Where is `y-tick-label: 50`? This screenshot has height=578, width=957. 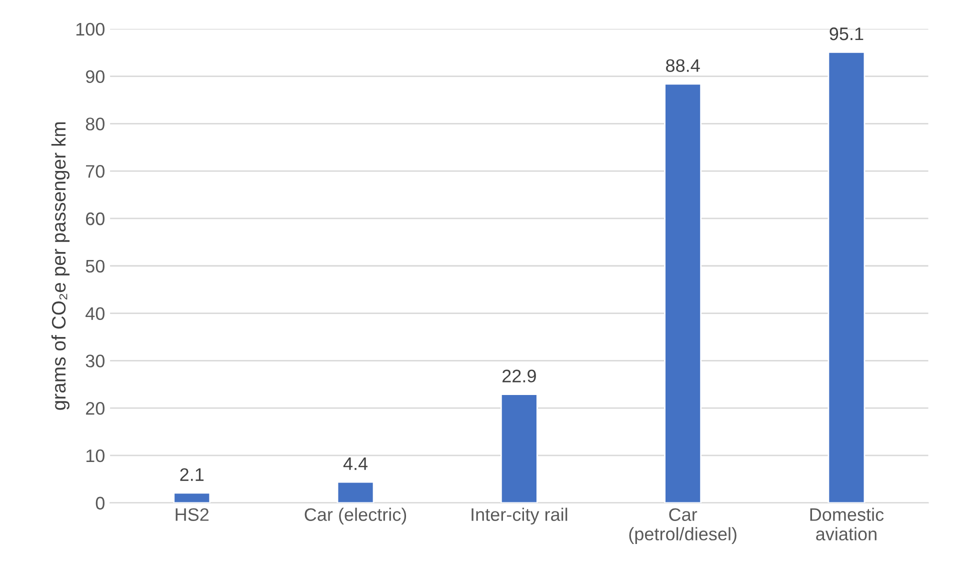
y-tick-label: 50 is located at coordinates (95, 266).